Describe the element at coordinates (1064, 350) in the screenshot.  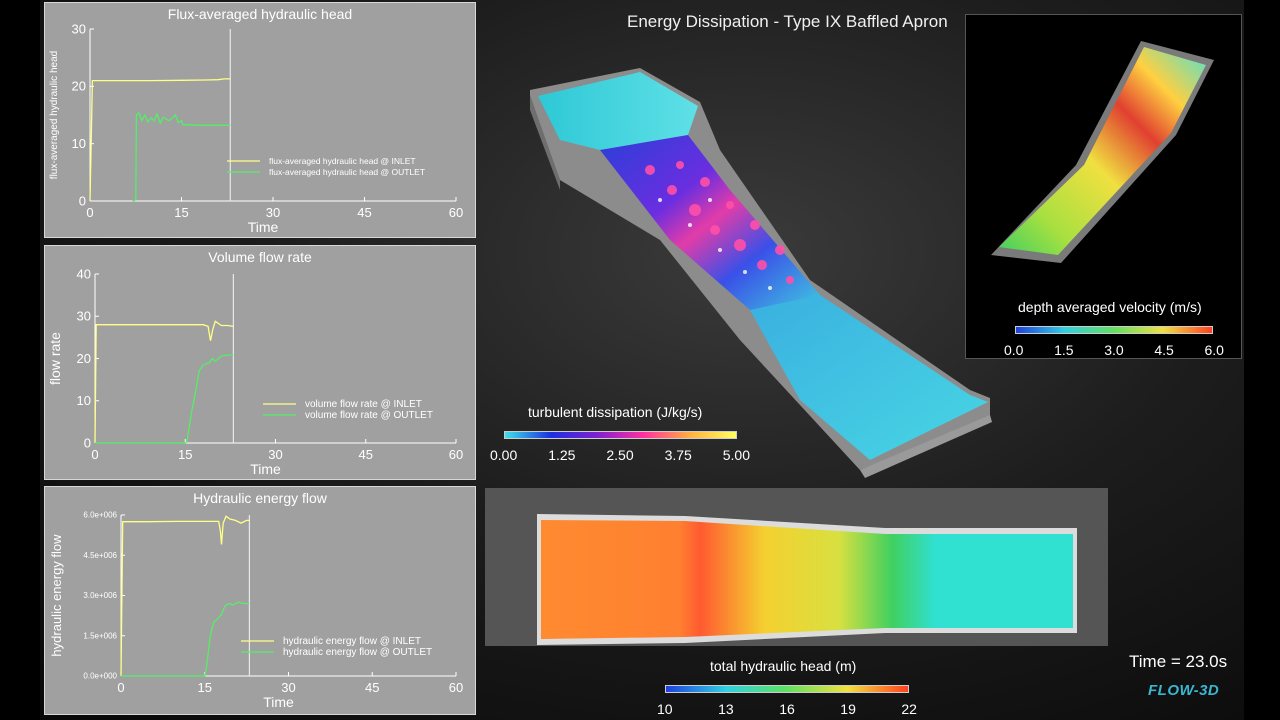
I see `velocity-tick-1: 1.5` at that location.